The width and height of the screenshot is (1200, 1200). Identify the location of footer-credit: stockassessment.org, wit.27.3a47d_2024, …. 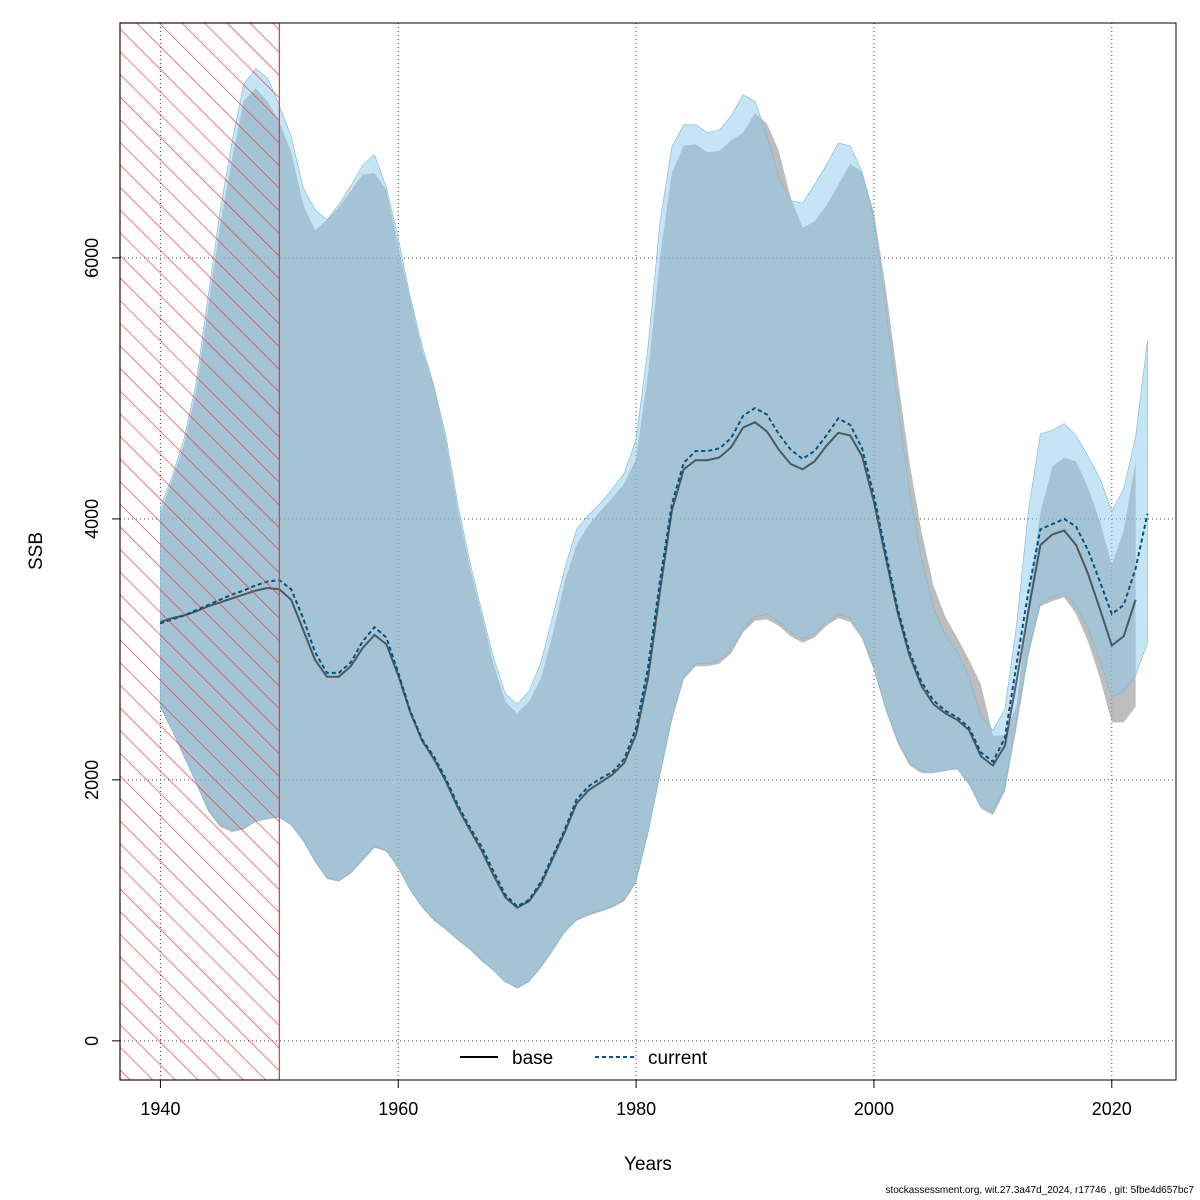
(1039, 1190).